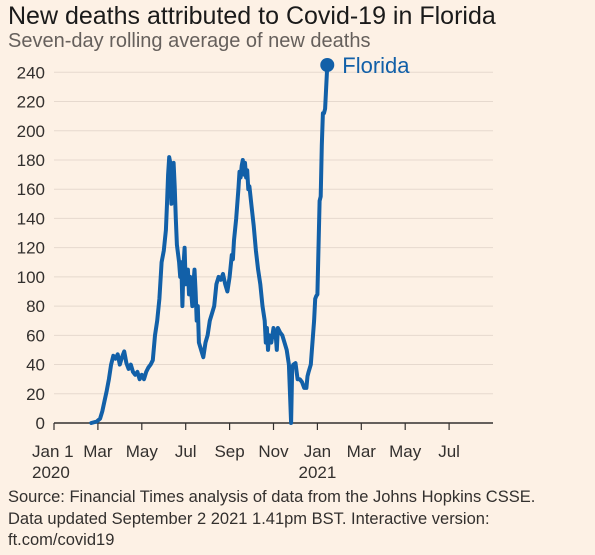 Image resolution: width=595 pixels, height=555 pixels. What do you see at coordinates (327, 65) in the screenshot?
I see `series-end-marker` at bounding box center [327, 65].